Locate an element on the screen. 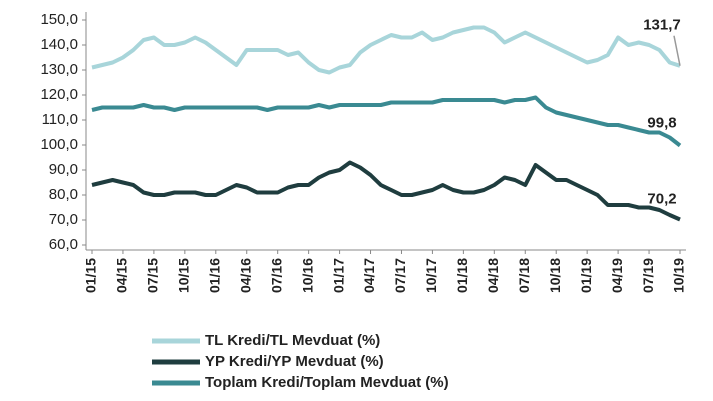  y-tick-label: 60,0 is located at coordinates (63, 244).